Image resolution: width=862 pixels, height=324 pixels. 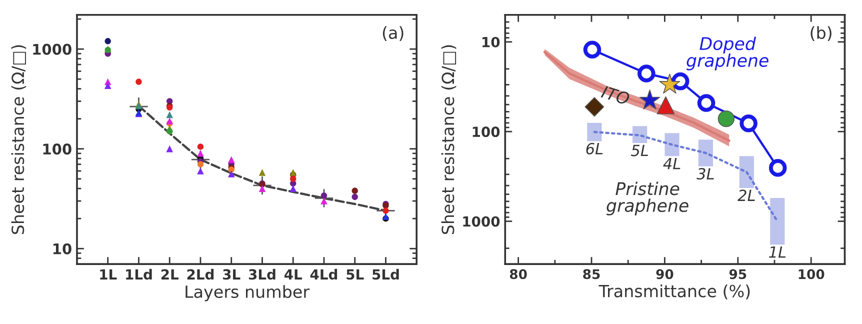 What do you see at coordinates (777, 252) in the screenshot?
I see `annotation: 1L` at bounding box center [777, 252].